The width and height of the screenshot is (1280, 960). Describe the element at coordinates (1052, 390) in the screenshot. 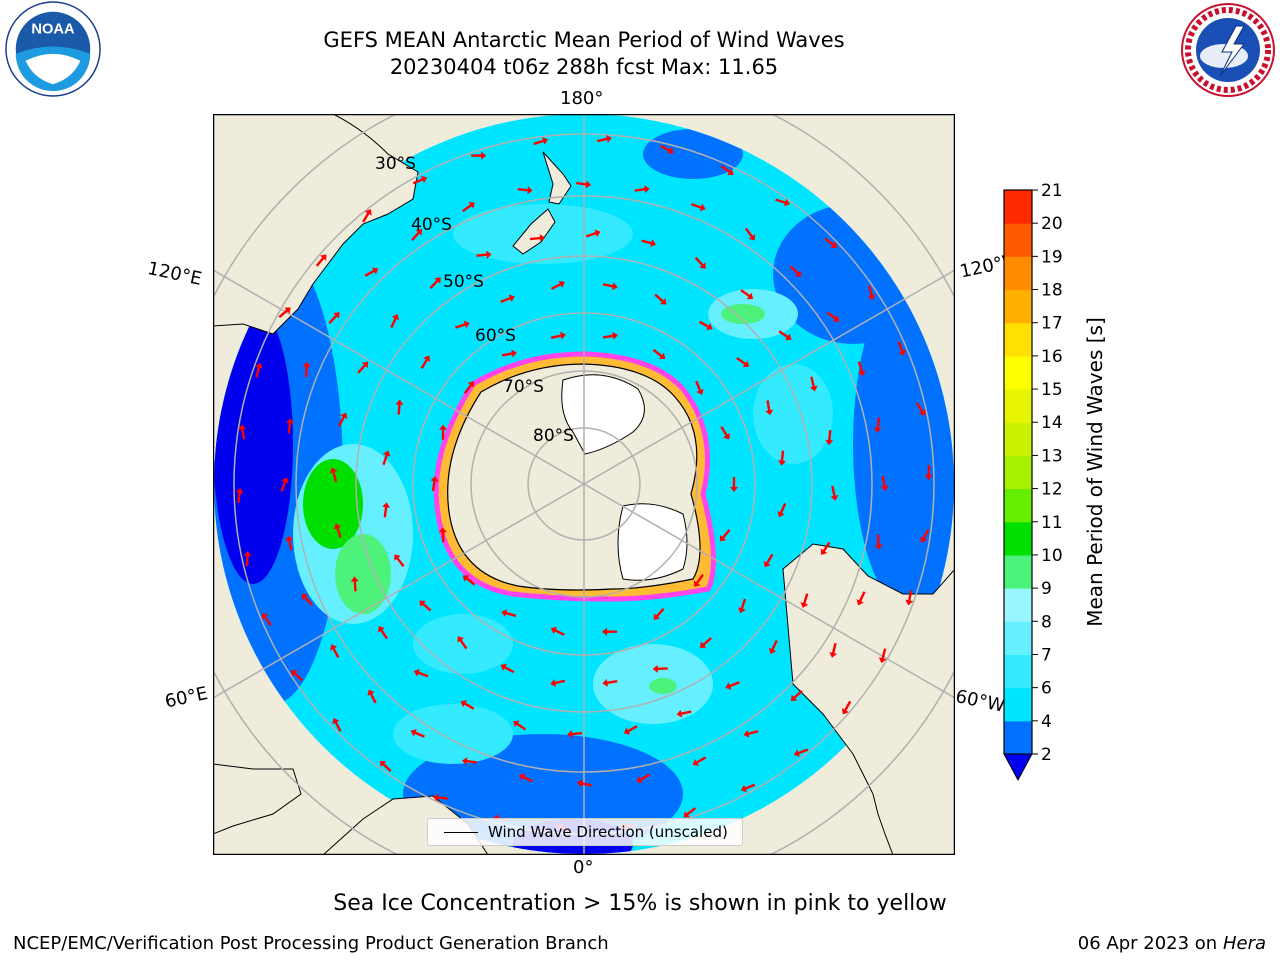

I see `colorbar-tick-label: 15` at that location.